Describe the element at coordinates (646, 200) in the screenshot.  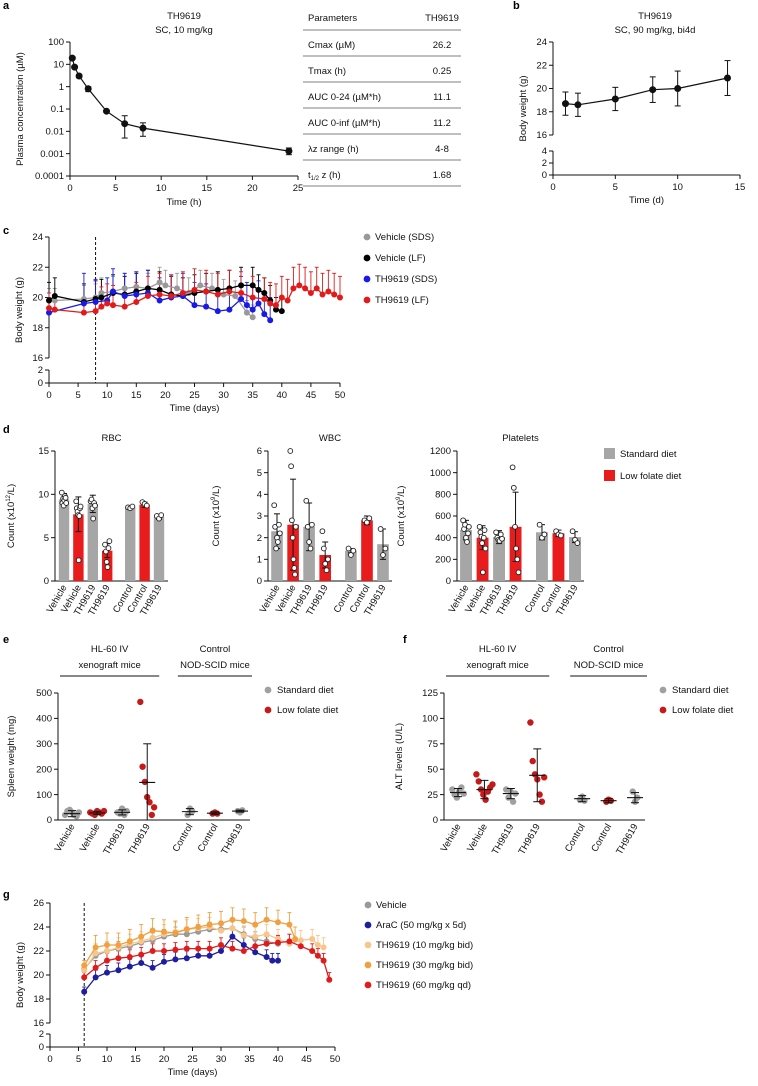
I see `b_bw-x-axis-title: Time (d)` at that location.